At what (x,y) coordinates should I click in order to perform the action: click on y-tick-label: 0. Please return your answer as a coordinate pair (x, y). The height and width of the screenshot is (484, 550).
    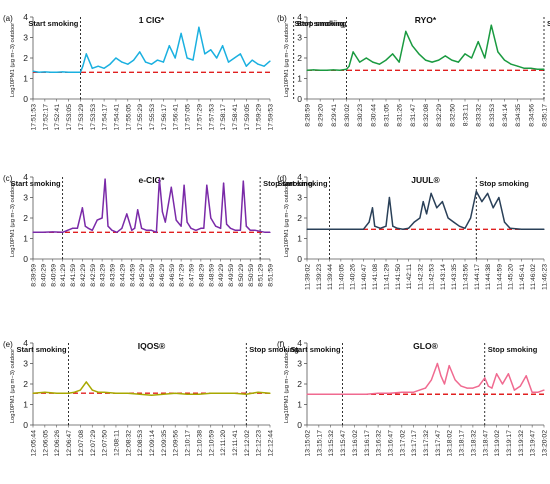
    Looking at the image, I should click on (299, 99).